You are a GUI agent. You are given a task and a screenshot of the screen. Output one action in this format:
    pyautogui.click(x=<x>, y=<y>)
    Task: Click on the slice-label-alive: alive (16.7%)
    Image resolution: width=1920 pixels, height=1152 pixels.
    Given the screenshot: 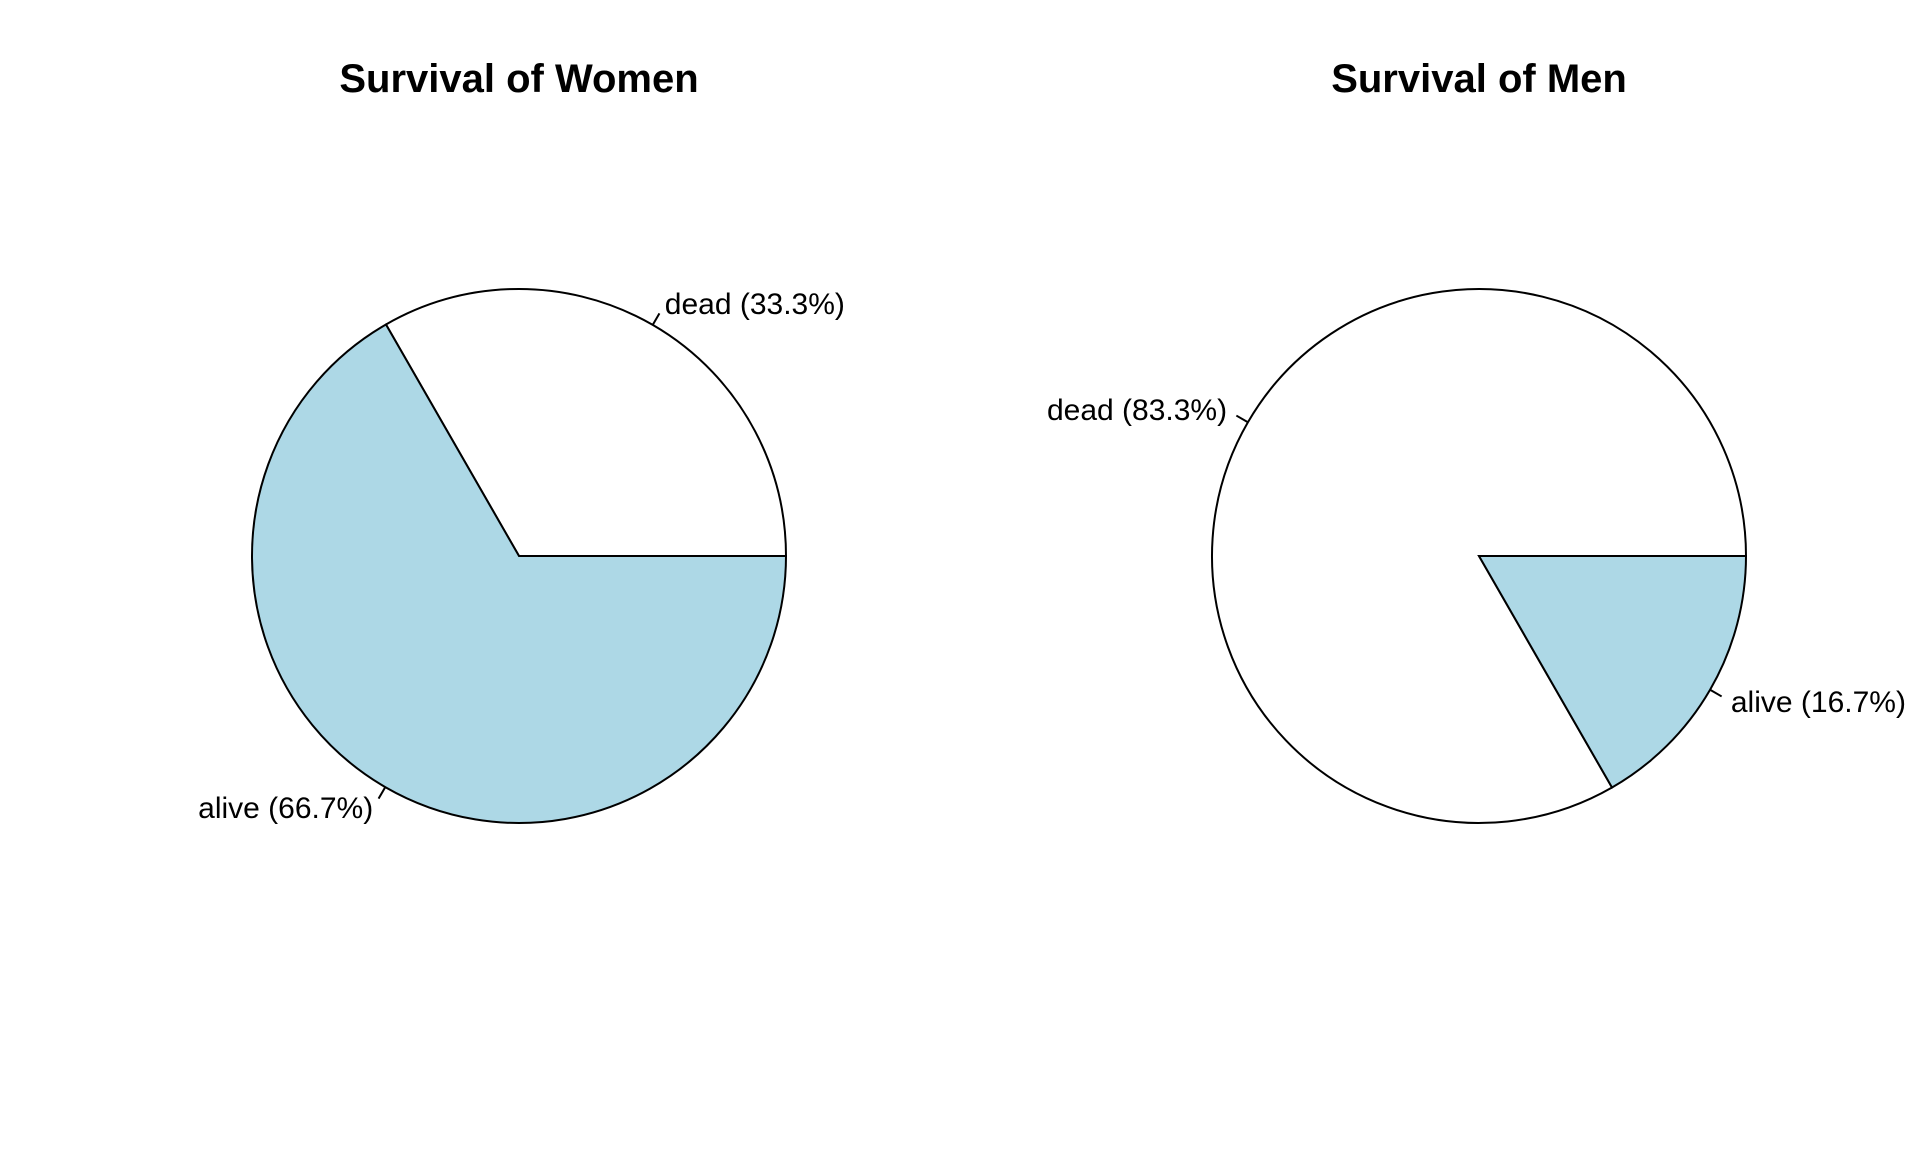 What is the action you would take?
    pyautogui.click(x=1818, y=702)
    